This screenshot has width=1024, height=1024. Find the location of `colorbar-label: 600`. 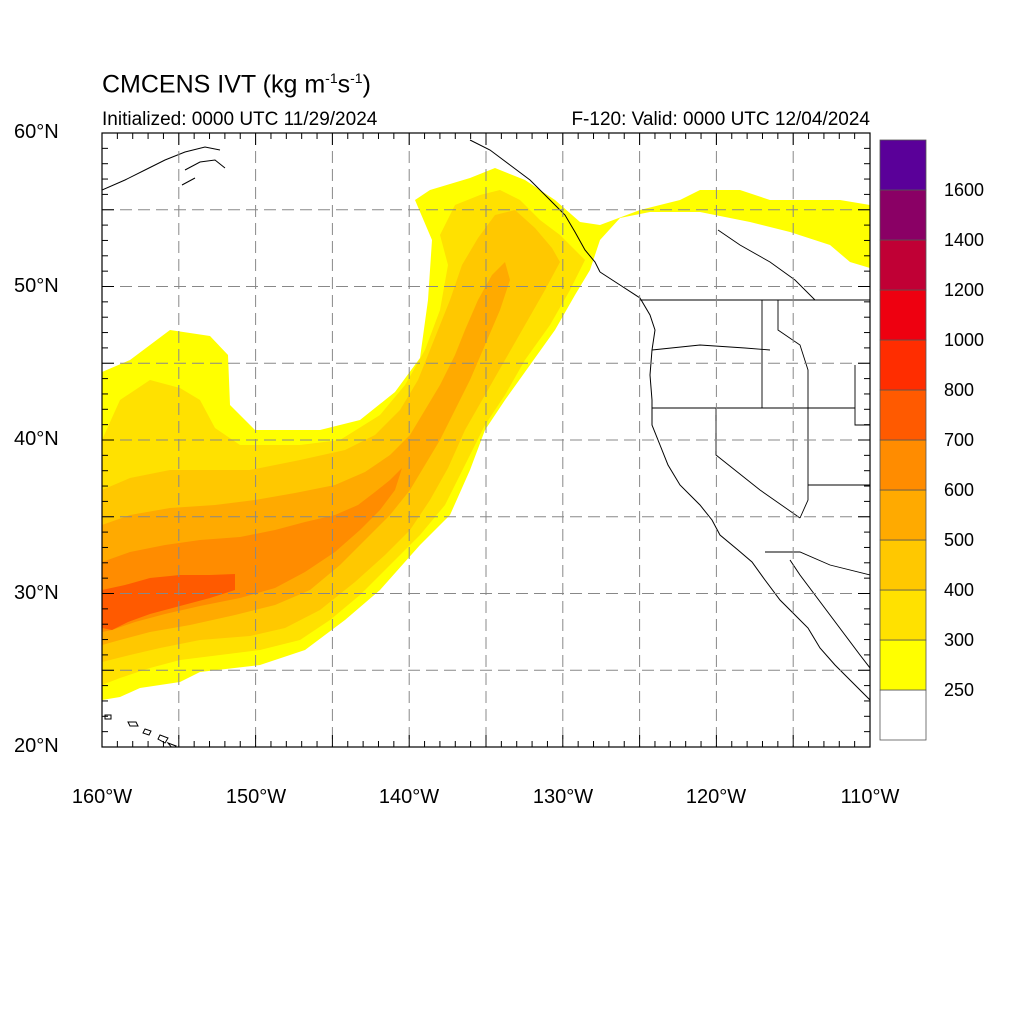

colorbar-label: 600 is located at coordinates (959, 490).